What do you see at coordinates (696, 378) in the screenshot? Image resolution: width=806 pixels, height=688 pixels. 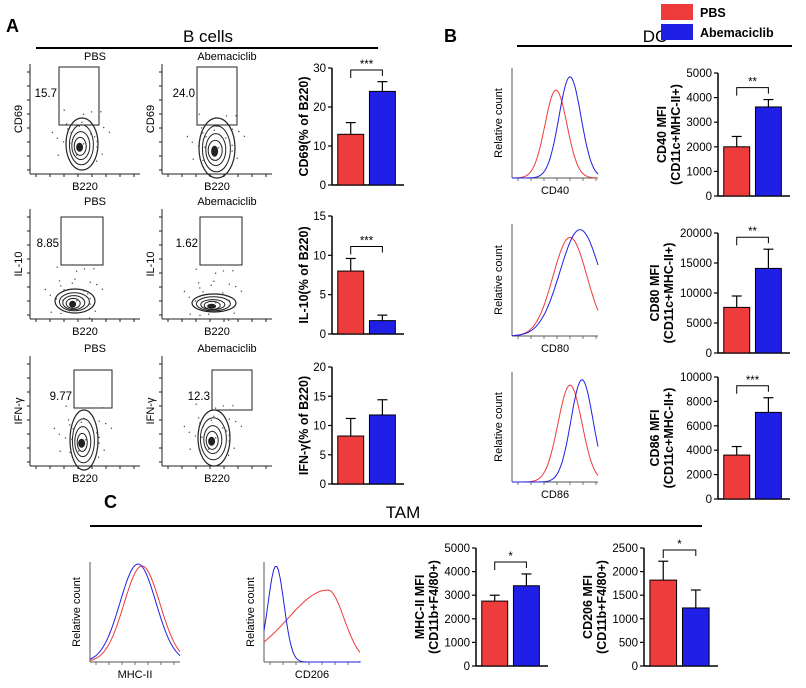 I see `bar-chart-tick-label: 10000` at bounding box center [696, 378].